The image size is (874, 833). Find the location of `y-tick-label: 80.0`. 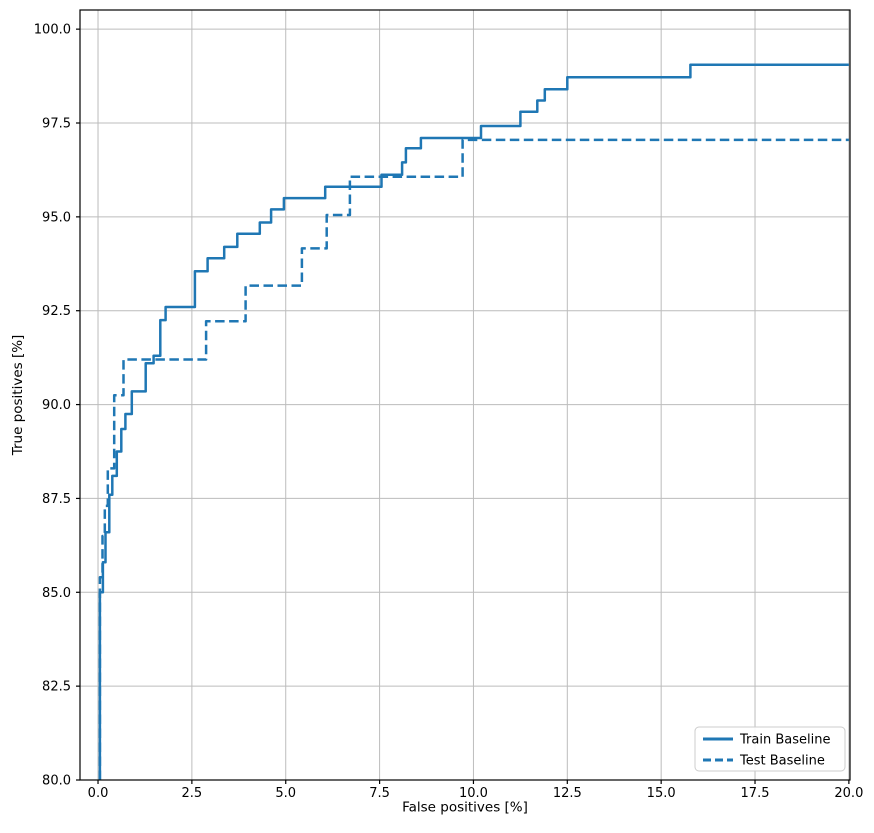

y-tick-label: 80.0 is located at coordinates (56, 781).